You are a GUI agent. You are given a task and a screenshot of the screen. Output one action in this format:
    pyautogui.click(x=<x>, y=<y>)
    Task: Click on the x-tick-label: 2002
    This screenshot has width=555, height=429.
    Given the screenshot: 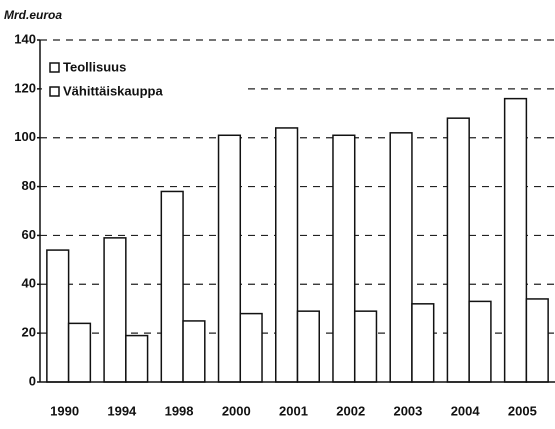 What is the action you would take?
    pyautogui.click(x=350, y=410)
    